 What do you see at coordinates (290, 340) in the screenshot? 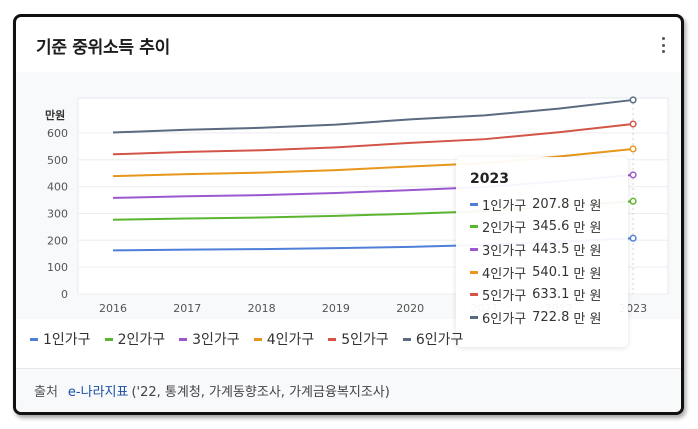
I see `legend-label: 4인가구` at bounding box center [290, 340].